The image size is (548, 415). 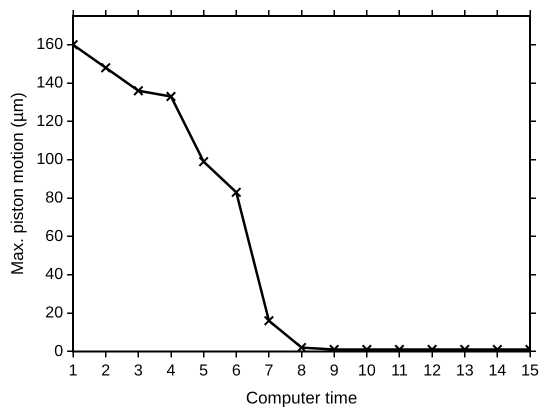 What do you see at coordinates (50, 45) in the screenshot?
I see `y-tick-label: 160` at bounding box center [50, 45].